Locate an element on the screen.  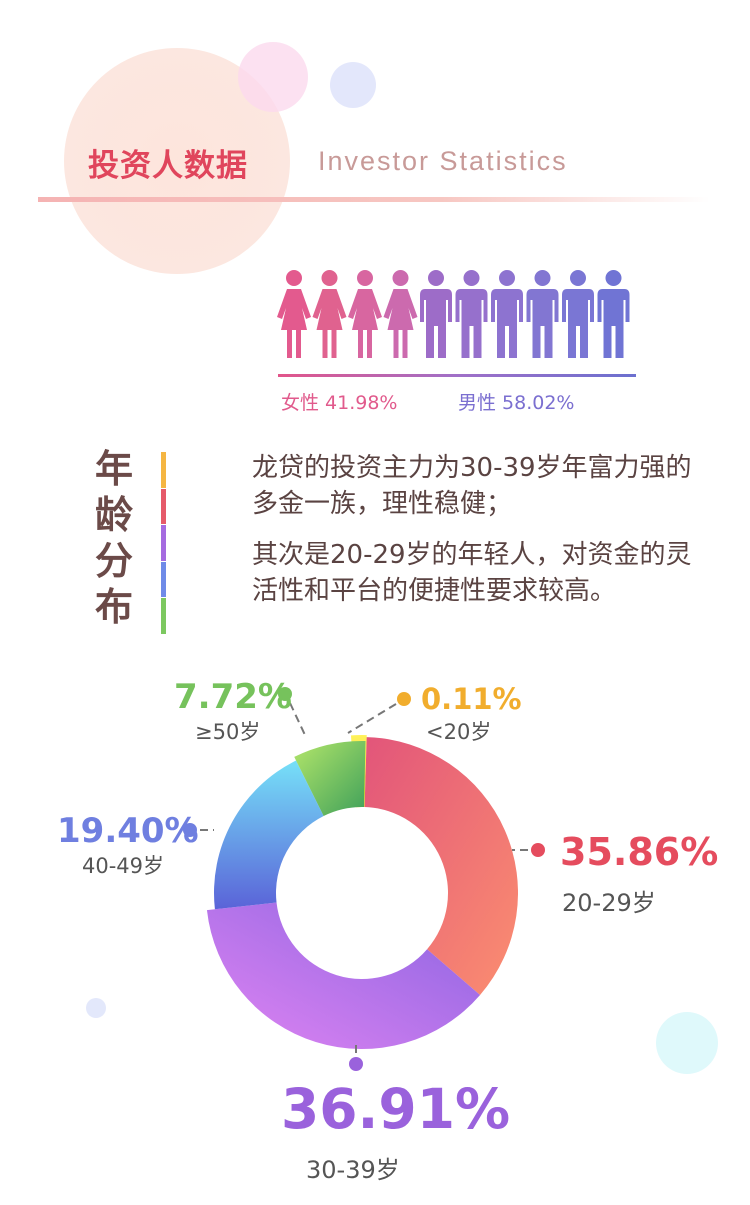
page-title: 投资人数据 is located at coordinates (168, 166).